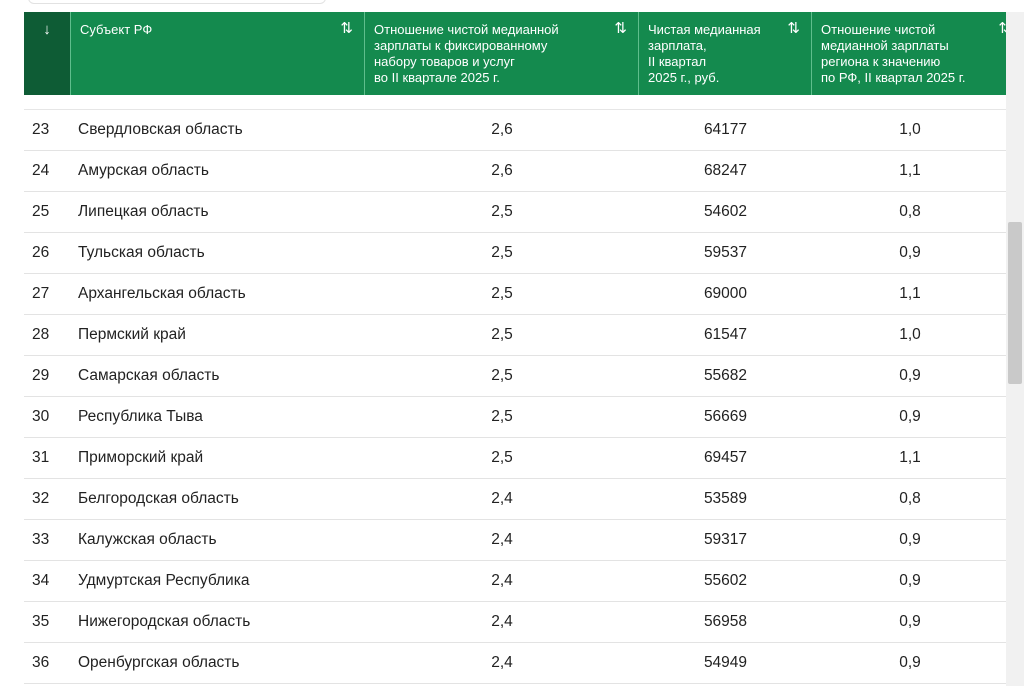  I want to click on region-name: Калужская область, so click(147, 539).